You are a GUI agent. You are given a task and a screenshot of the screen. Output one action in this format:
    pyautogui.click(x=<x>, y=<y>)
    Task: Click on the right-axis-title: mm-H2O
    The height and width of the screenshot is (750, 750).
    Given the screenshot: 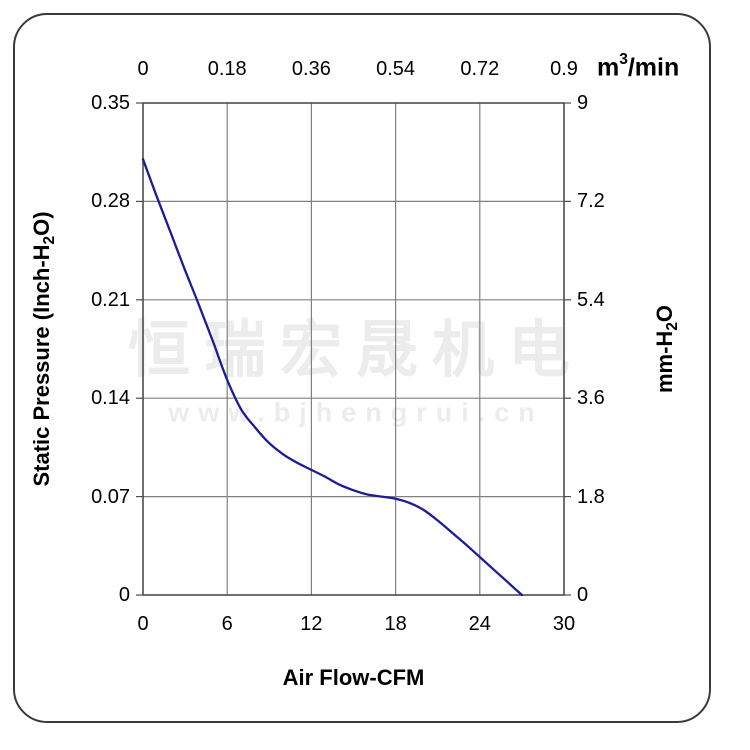 What is the action you would take?
    pyautogui.click(x=667, y=349)
    